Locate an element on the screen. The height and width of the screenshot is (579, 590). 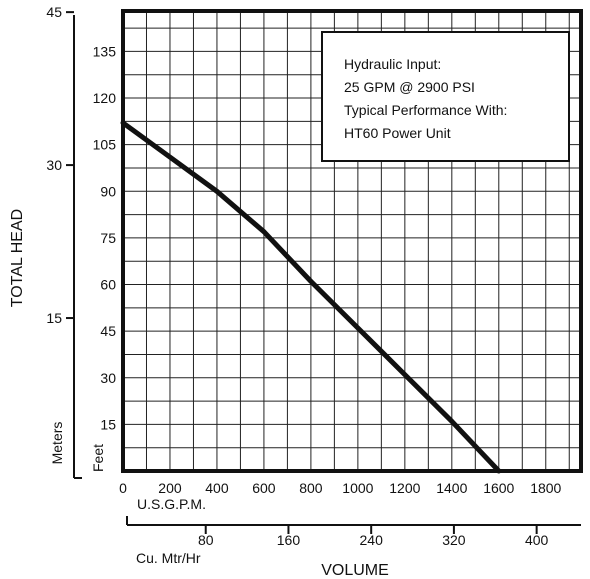
cumtr-tick-label: 400 is located at coordinates (537, 540).